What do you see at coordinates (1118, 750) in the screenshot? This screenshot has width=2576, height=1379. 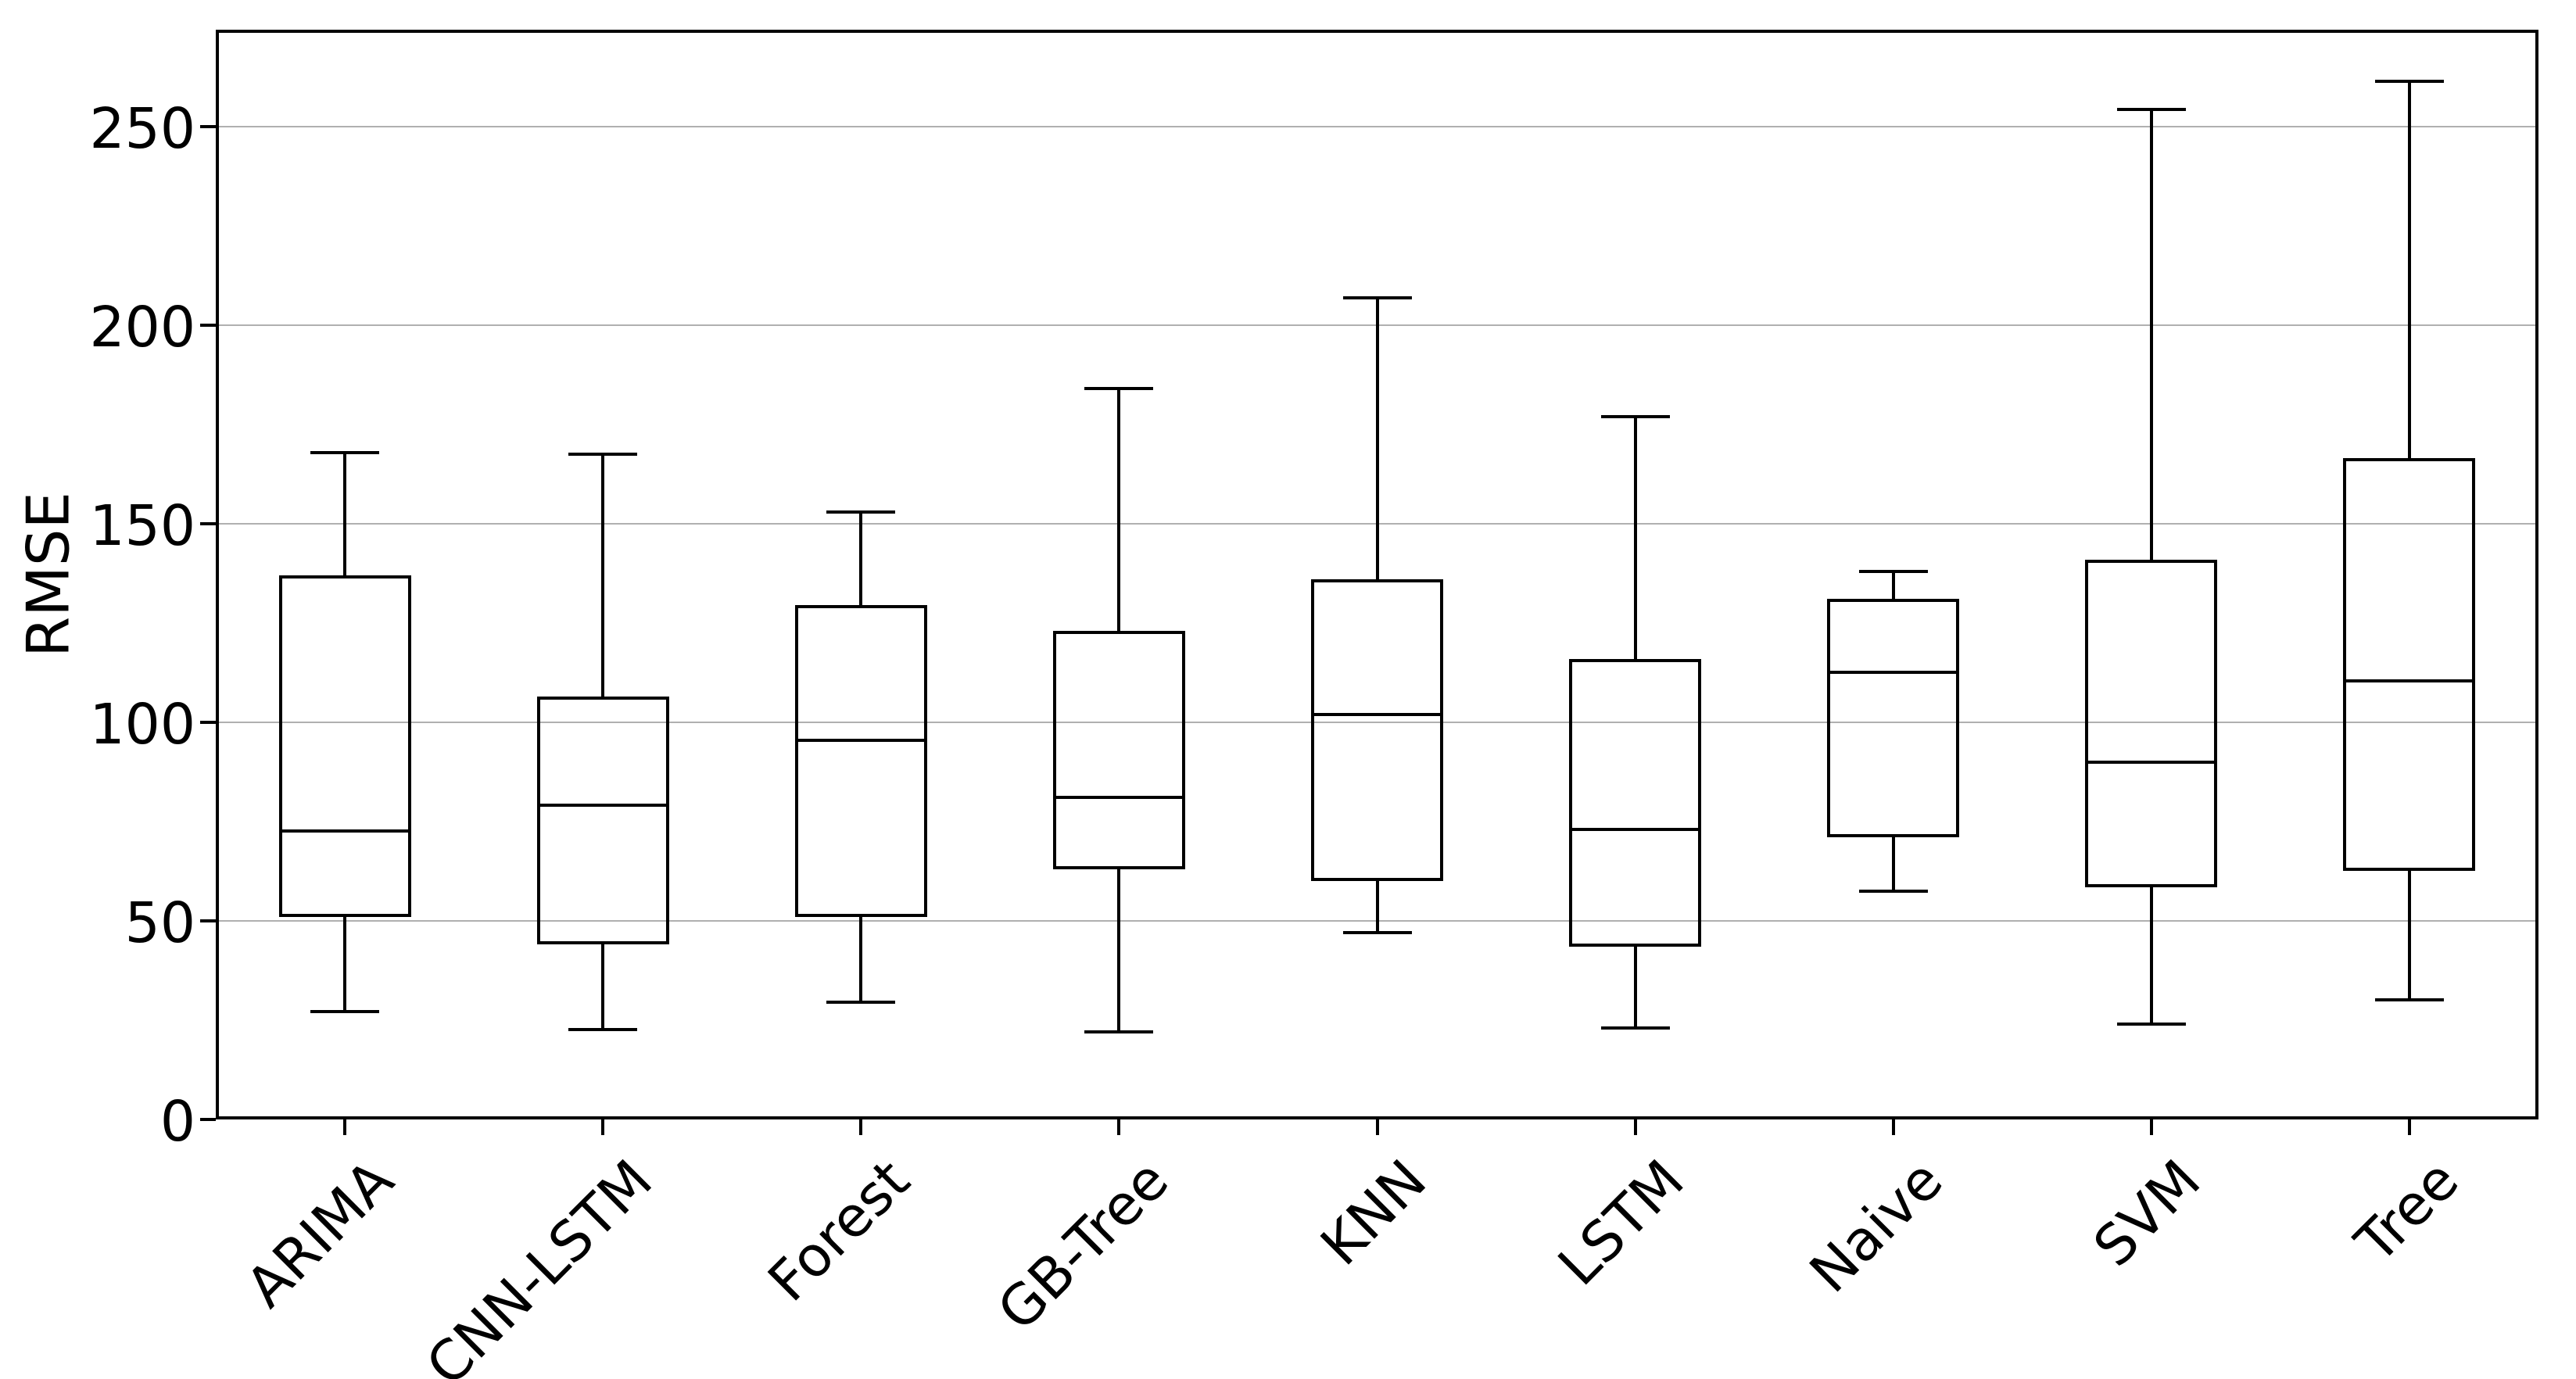 I see `box-gb-tree` at bounding box center [1118, 750].